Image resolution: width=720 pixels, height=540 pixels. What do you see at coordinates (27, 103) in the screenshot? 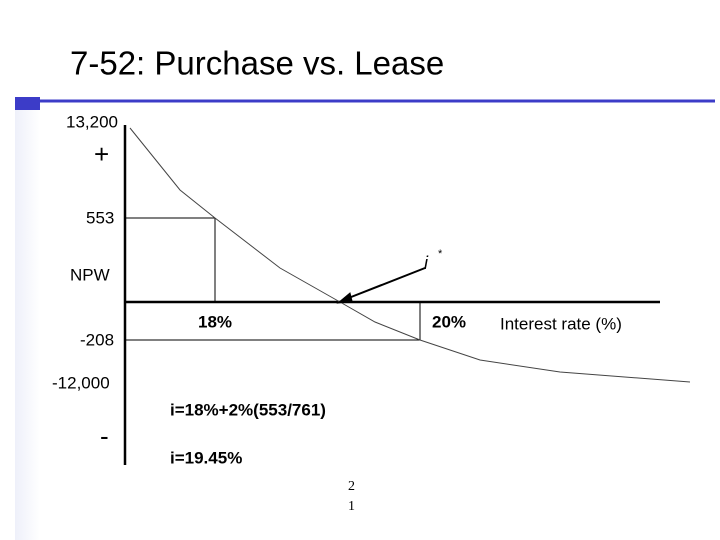
I see `corner-block` at bounding box center [27, 103].